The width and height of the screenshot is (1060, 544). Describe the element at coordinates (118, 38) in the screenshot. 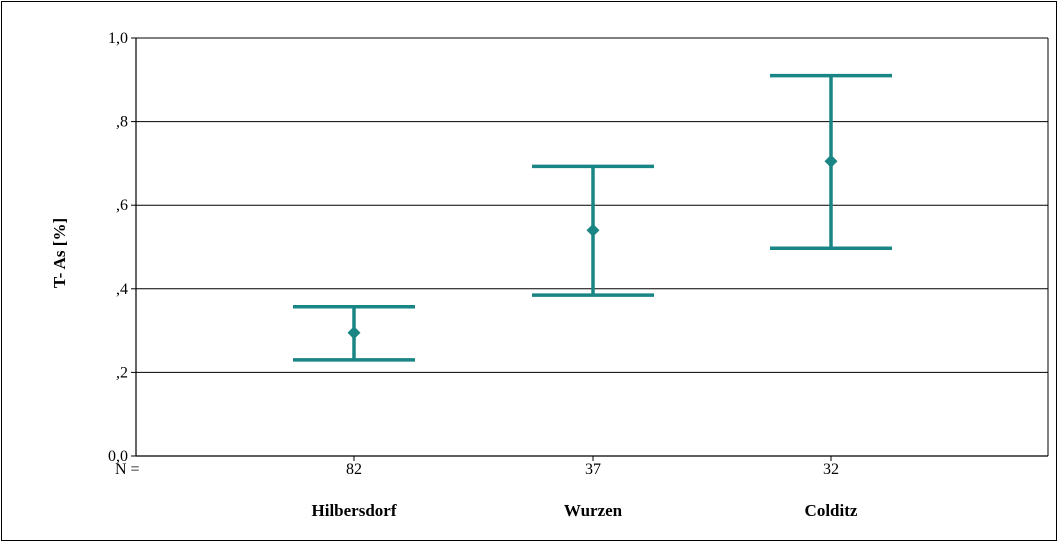

I see `y-tick-label-5: 1,0` at that location.